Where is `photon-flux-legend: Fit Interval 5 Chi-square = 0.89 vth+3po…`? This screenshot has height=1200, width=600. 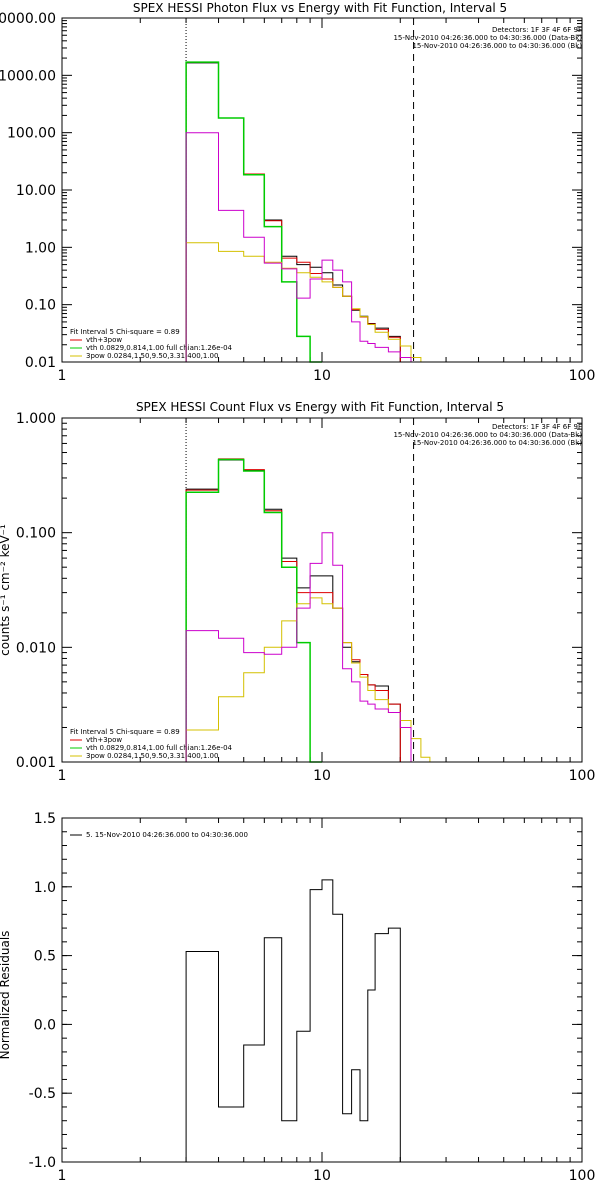
photon-flux-legend: Fit Interval 5 Chi-square = 0.89 vth+3po… is located at coordinates (151, 344).